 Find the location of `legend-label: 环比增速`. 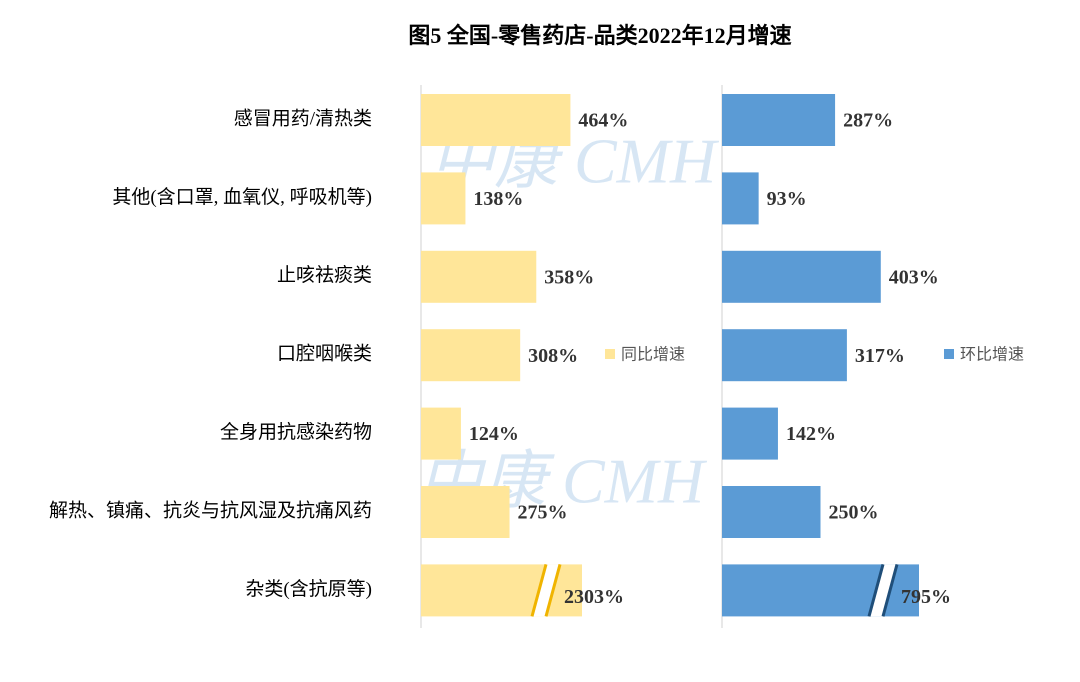

legend-label: 环比增速 is located at coordinates (992, 354).